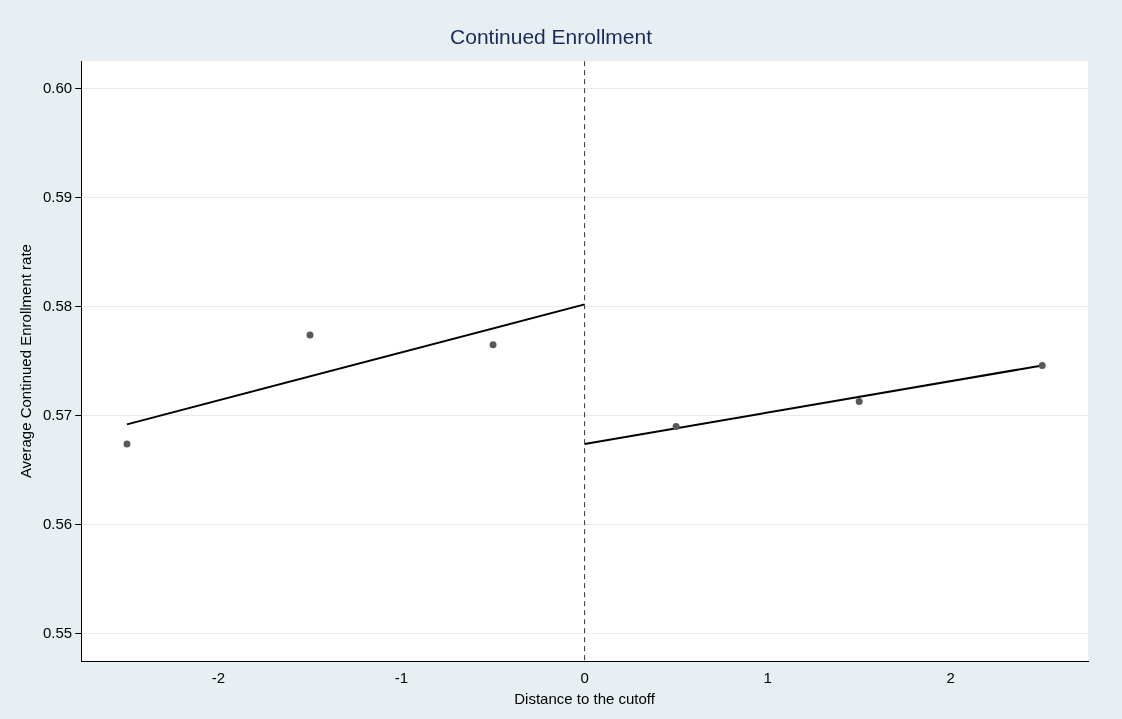 The image size is (1122, 719). Describe the element at coordinates (767, 678) in the screenshot. I see `x-tick-label: 1` at that location.